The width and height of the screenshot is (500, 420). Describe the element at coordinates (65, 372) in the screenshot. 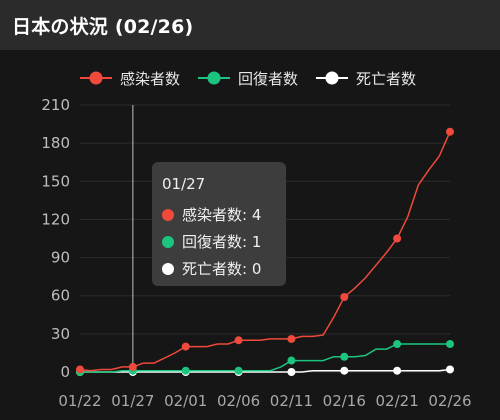

I see `y-tick-label: 0` at that location.